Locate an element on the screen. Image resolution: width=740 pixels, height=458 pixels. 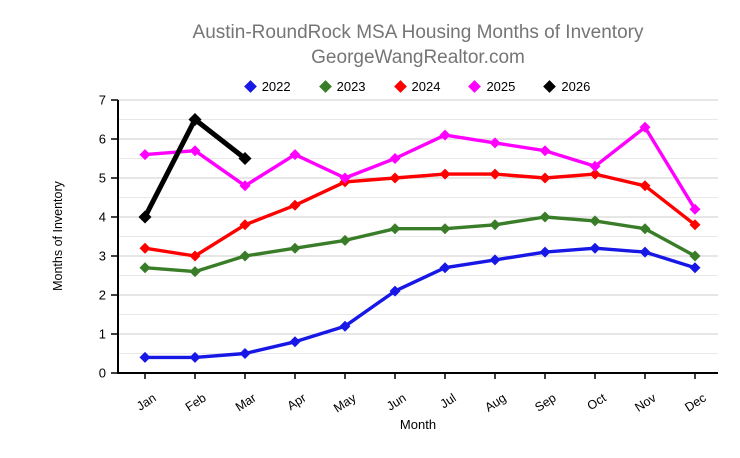
y-tick-label: 3 is located at coordinates (102, 256).